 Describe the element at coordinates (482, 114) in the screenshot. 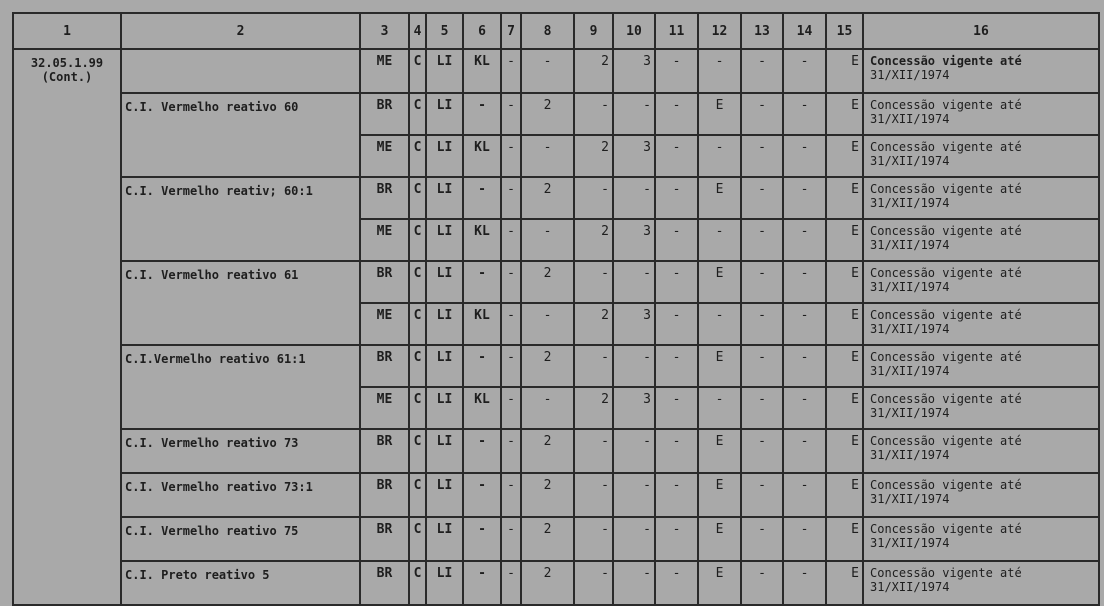

I see `cell-col-6: -` at that location.